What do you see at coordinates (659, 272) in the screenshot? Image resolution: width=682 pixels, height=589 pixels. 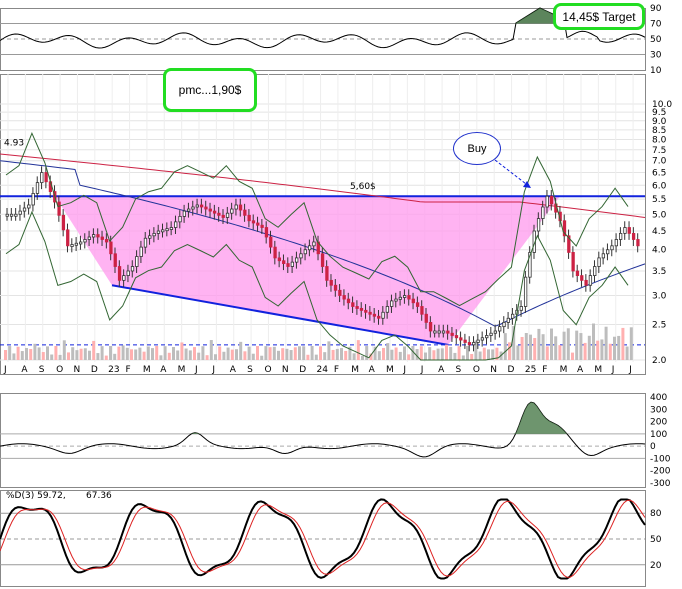 I see `price-tick-label: 3.5` at bounding box center [659, 272].